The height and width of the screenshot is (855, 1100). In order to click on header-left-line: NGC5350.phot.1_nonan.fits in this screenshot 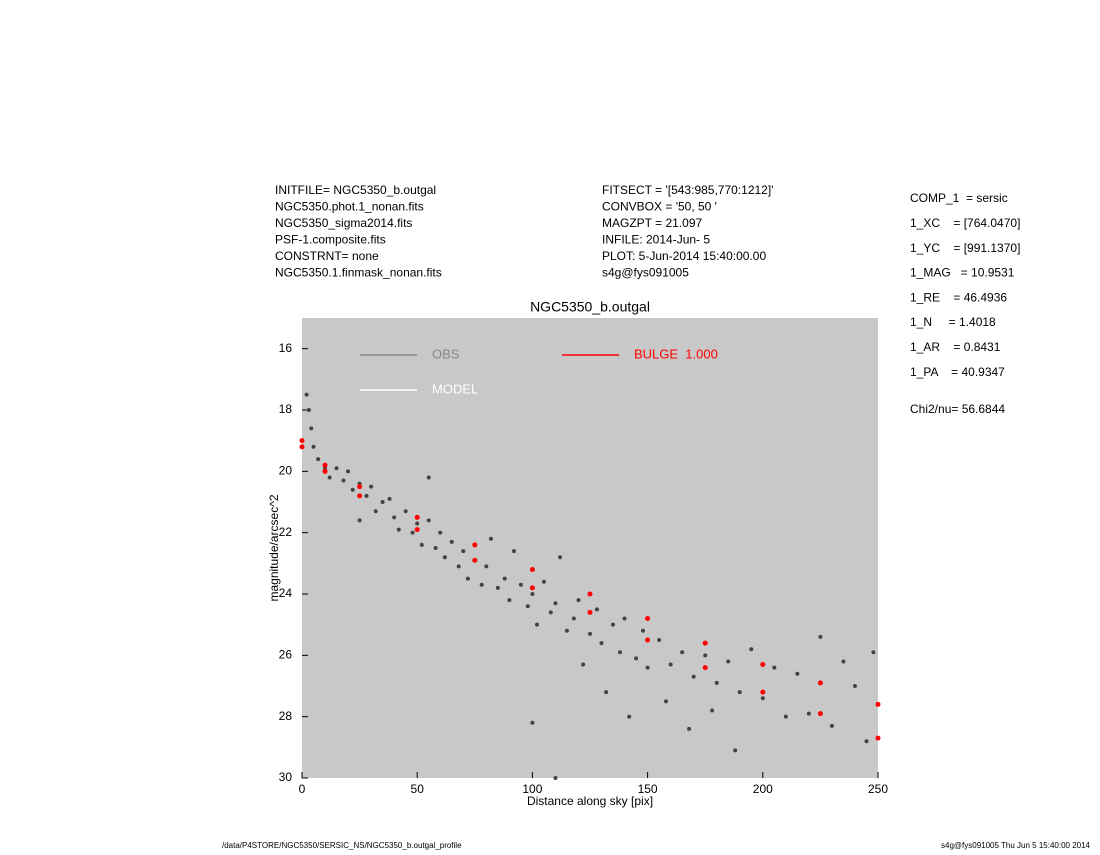, I will do `click(349, 207)`.